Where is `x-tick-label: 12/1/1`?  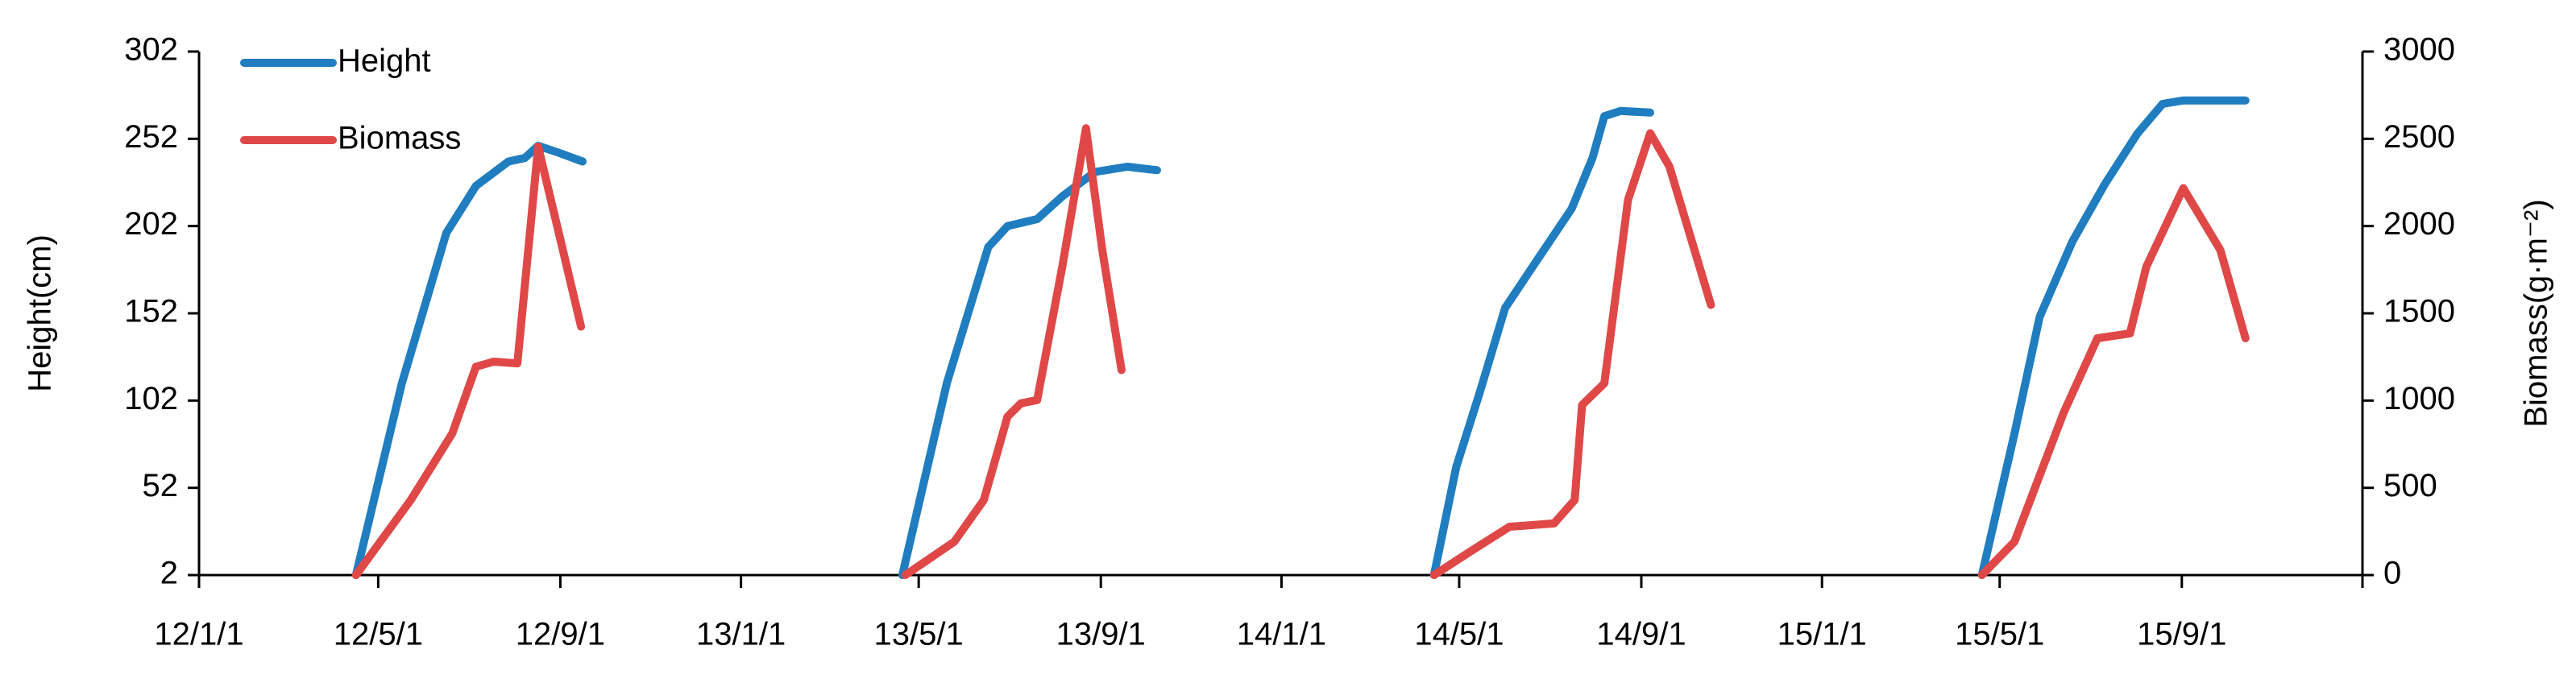 x-tick-label: 12/1/1 is located at coordinates (198, 634).